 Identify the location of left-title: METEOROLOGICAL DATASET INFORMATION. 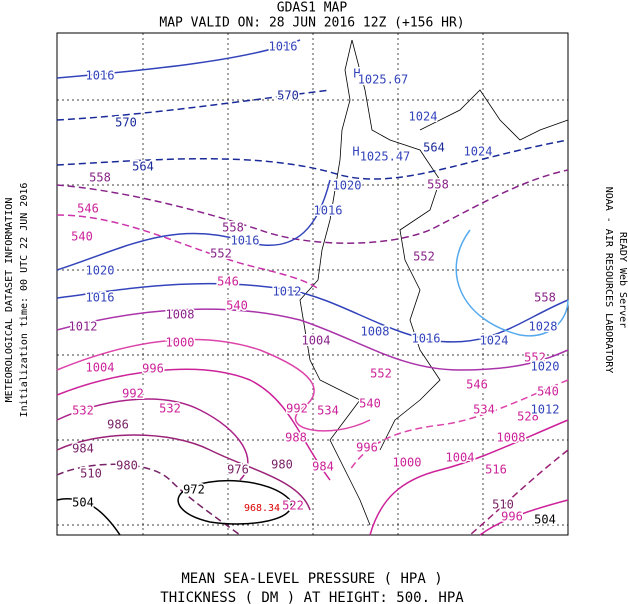
(9, 300).